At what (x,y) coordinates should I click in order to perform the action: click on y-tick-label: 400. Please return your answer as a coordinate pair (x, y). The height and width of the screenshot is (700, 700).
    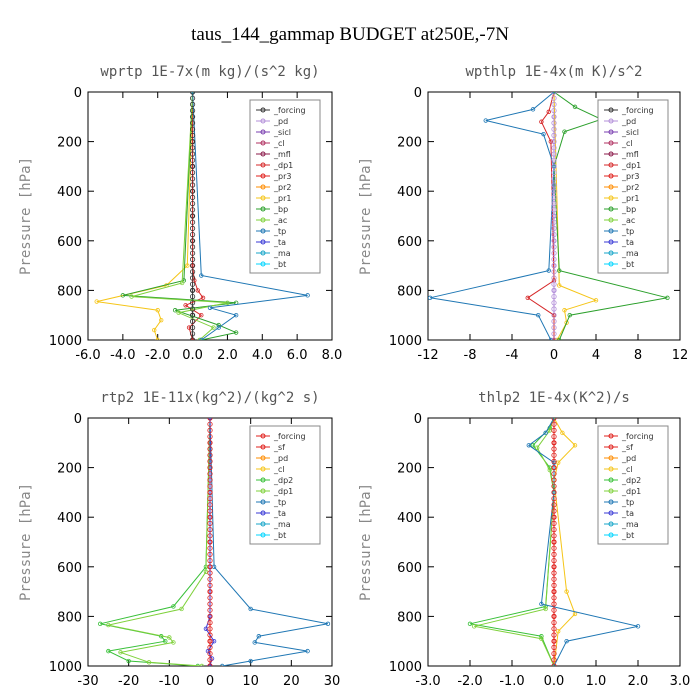
    Looking at the image, I should click on (409, 518).